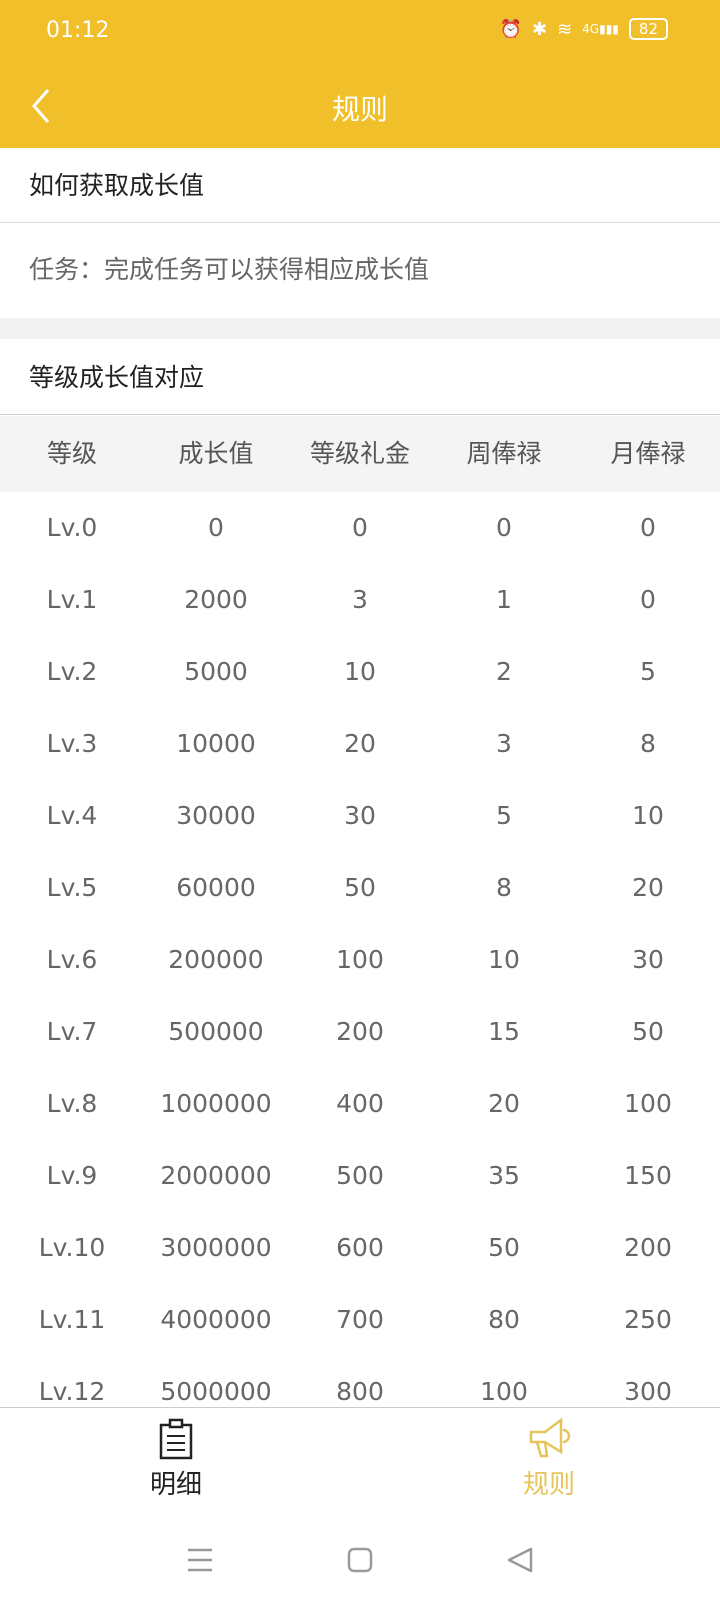 The image size is (720, 1600). I want to click on column-header: 等级礼金, so click(359, 453).